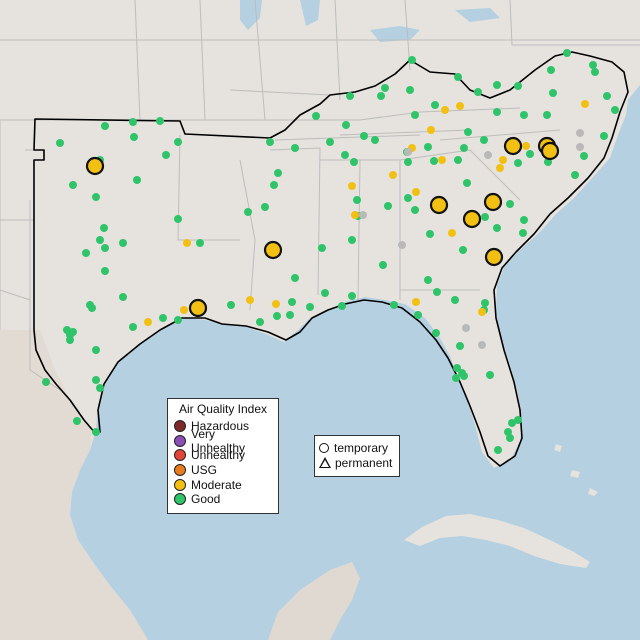  What do you see at coordinates (218, 455) in the screenshot?
I see `legend-label: Unhealthy` at bounding box center [218, 455].